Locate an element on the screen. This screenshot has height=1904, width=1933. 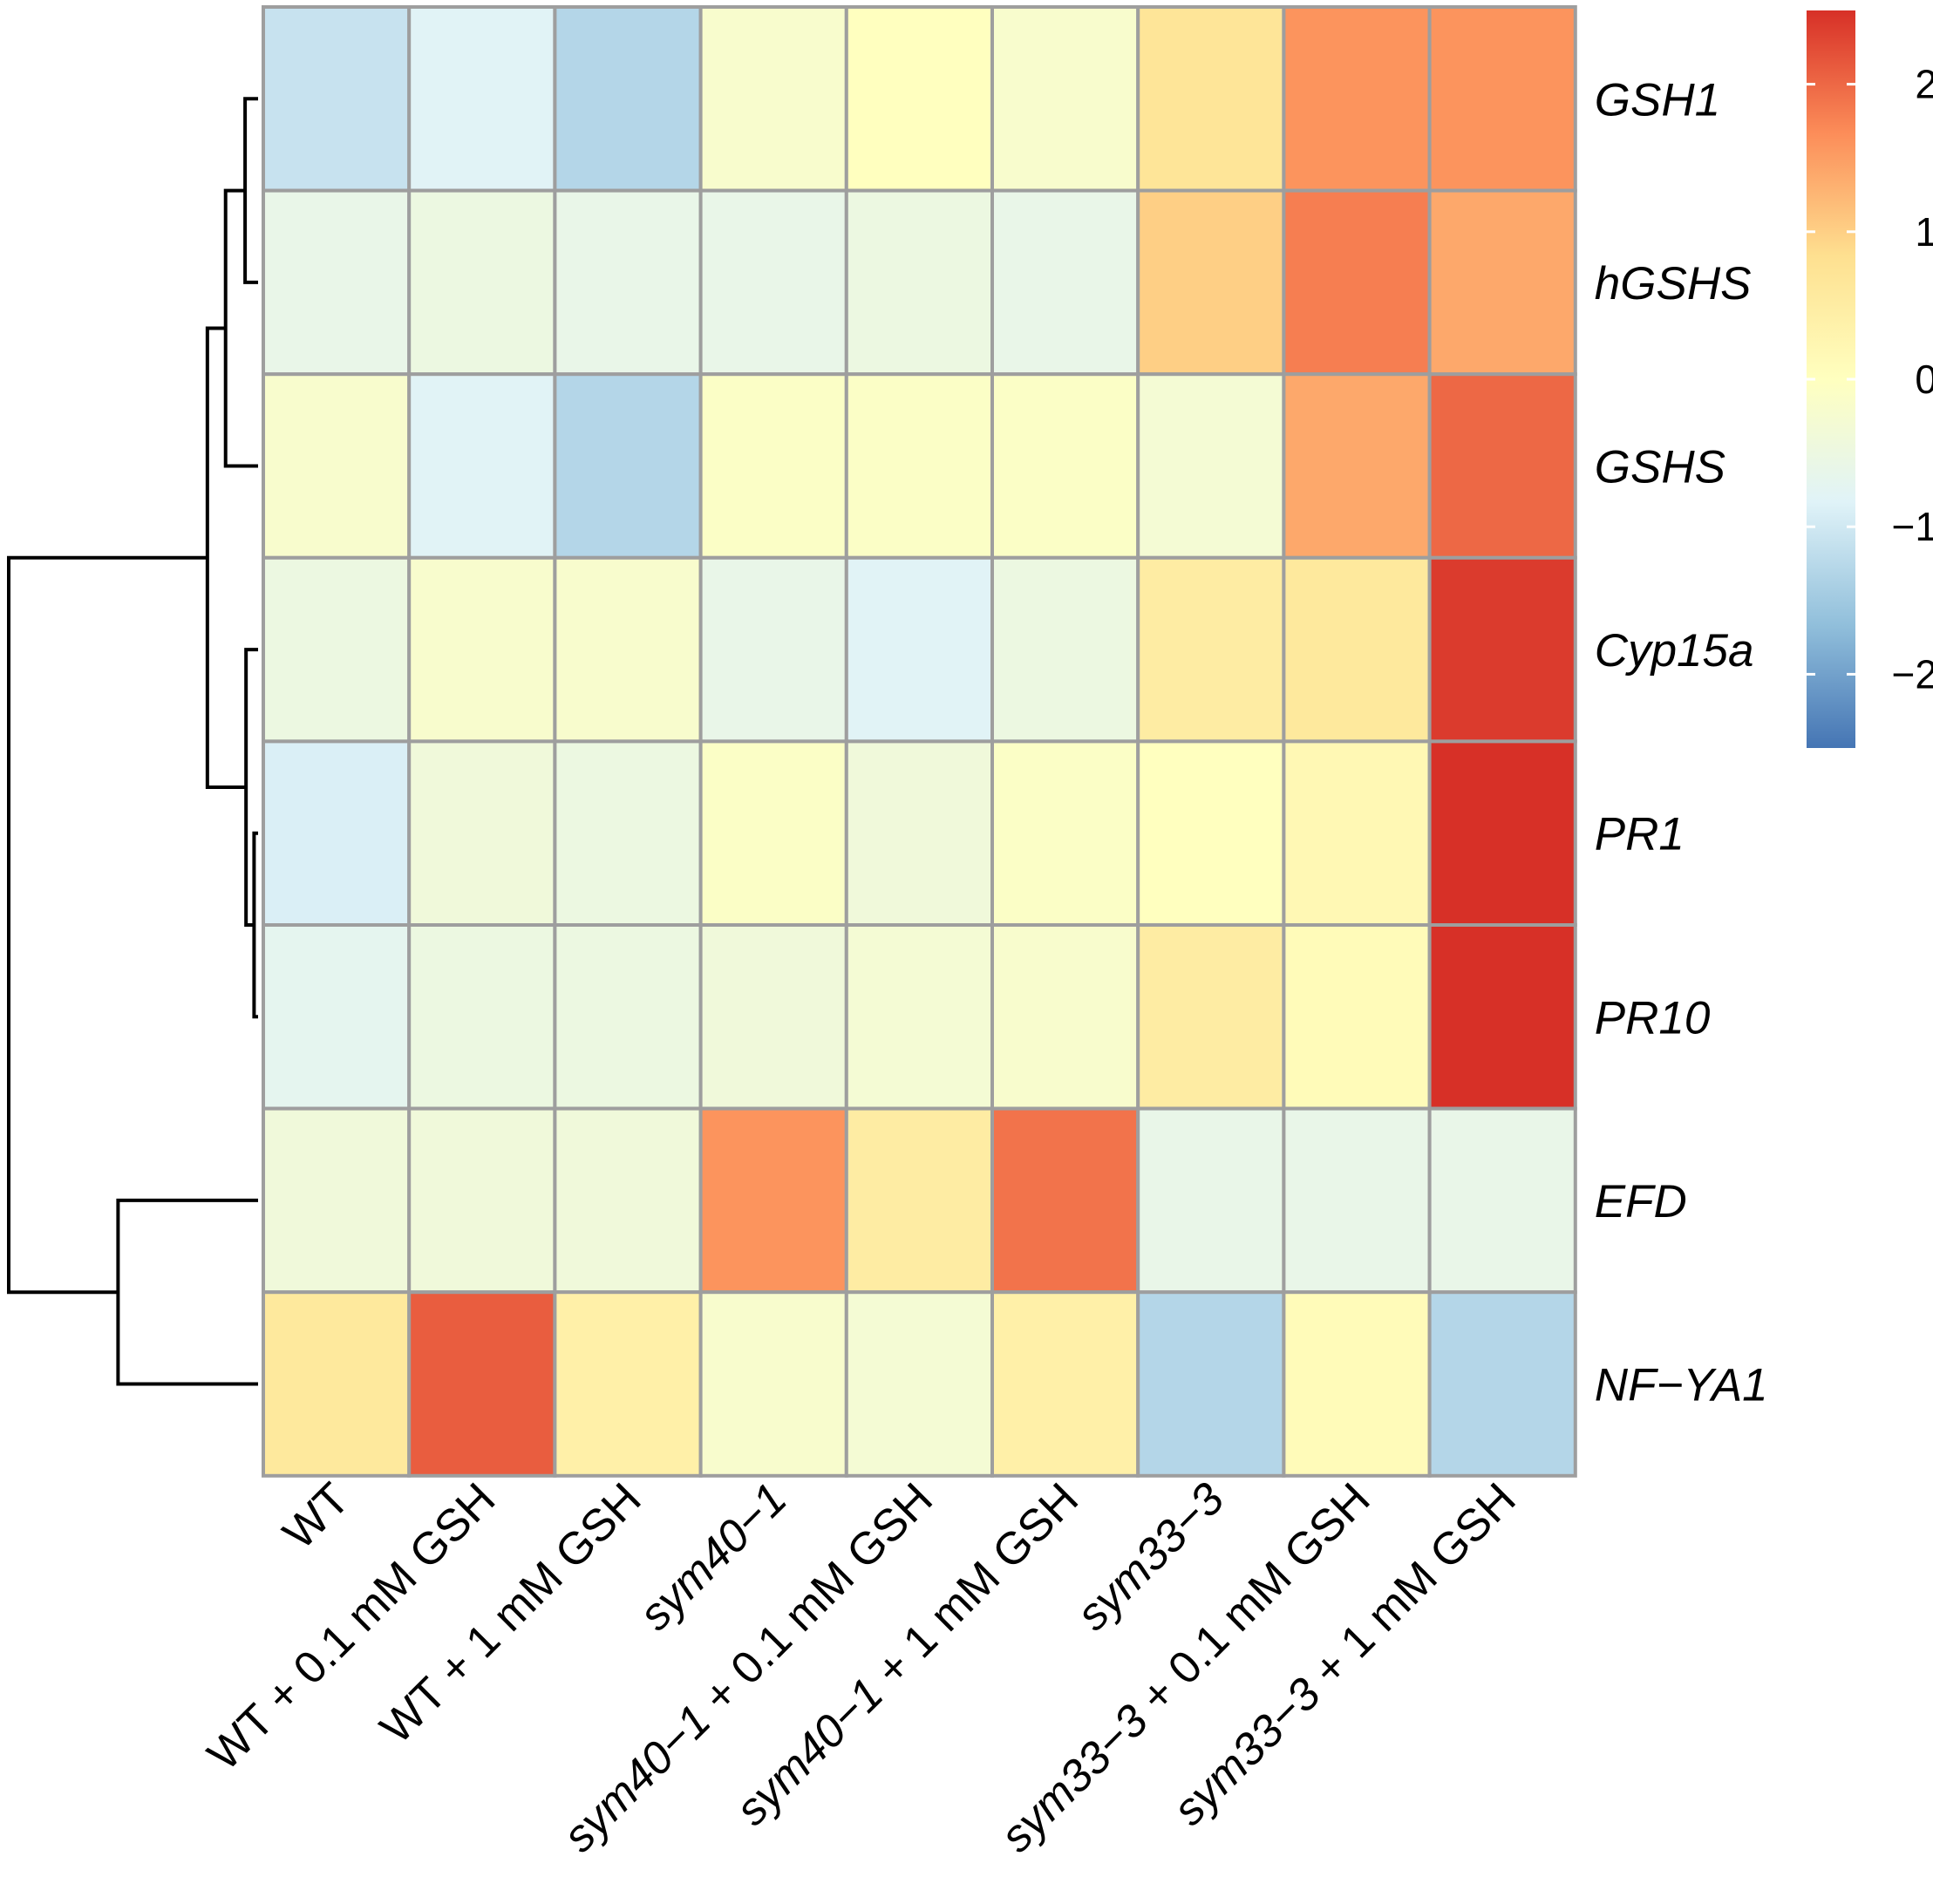
column-label: WT + 1 mM GSH is located at coordinates (510, 1613).